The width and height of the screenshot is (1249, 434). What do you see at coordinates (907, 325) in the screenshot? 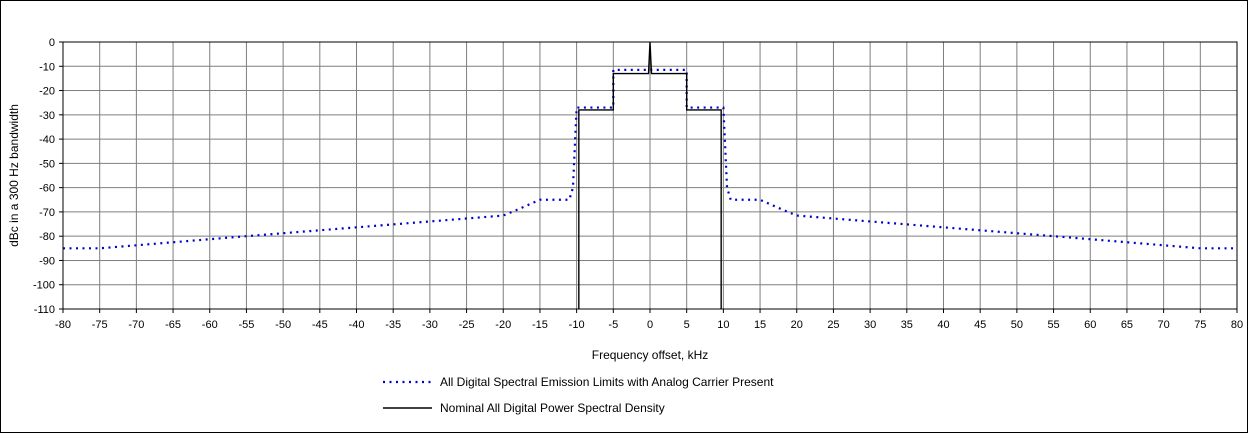
I see `x-tick-label: 35` at bounding box center [907, 325].